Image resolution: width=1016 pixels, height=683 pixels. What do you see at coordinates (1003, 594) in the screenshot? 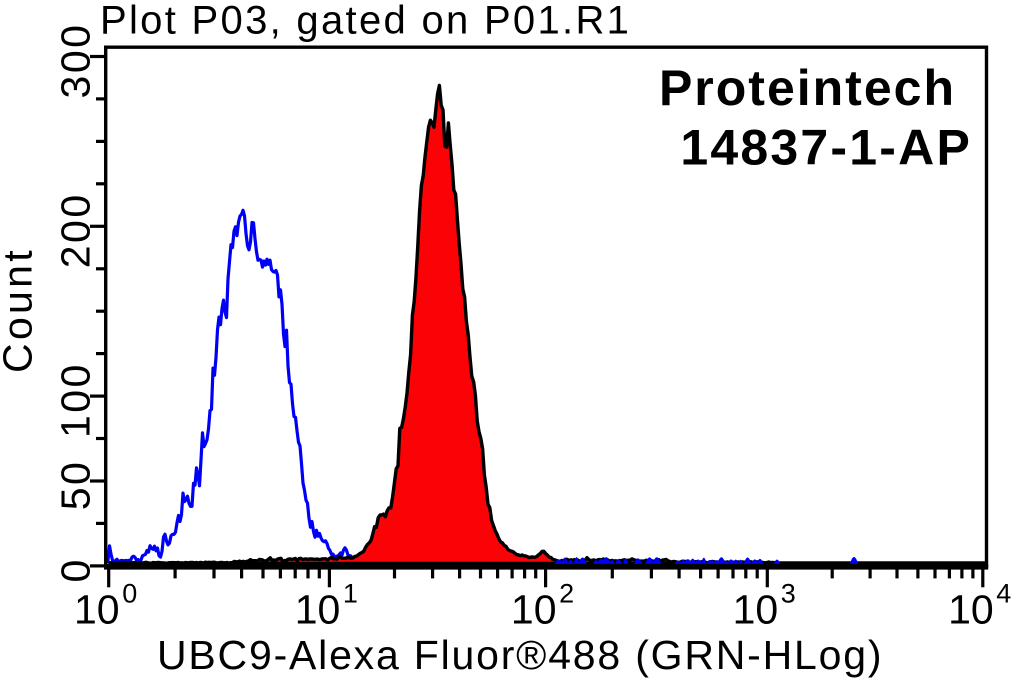
I see `svg-text: 4` at bounding box center [1003, 594].